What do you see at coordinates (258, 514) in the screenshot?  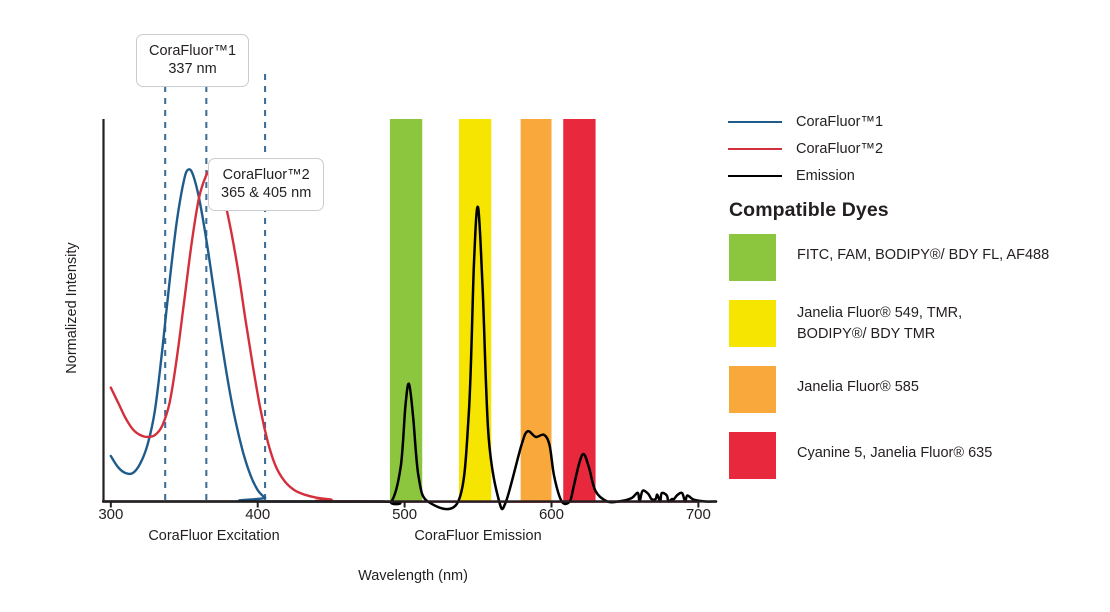 I see `x-tick-400: 400` at bounding box center [258, 514].